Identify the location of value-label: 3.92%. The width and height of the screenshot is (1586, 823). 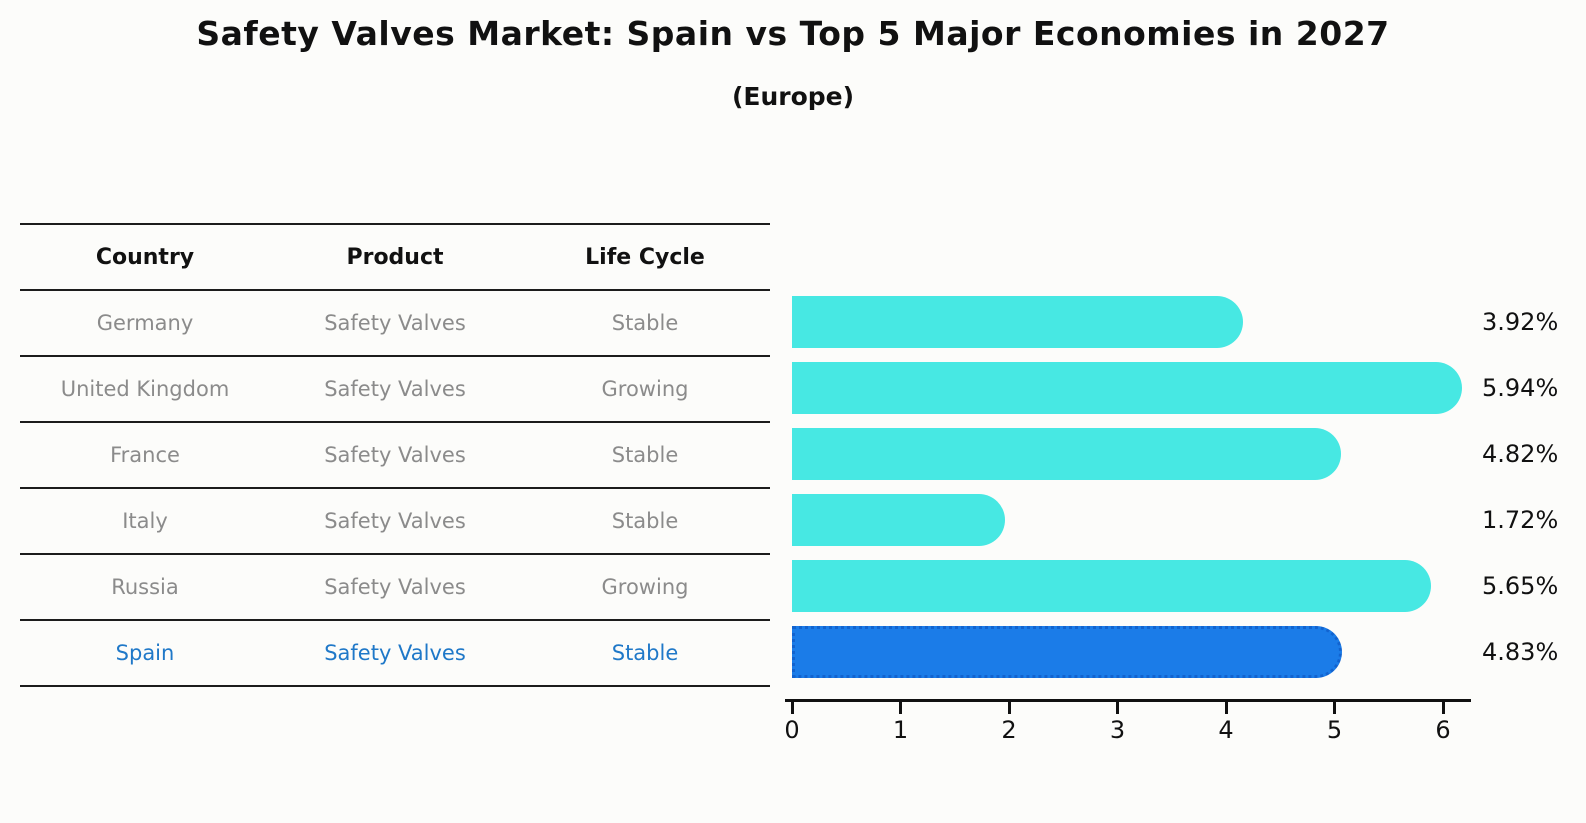
(1520, 322).